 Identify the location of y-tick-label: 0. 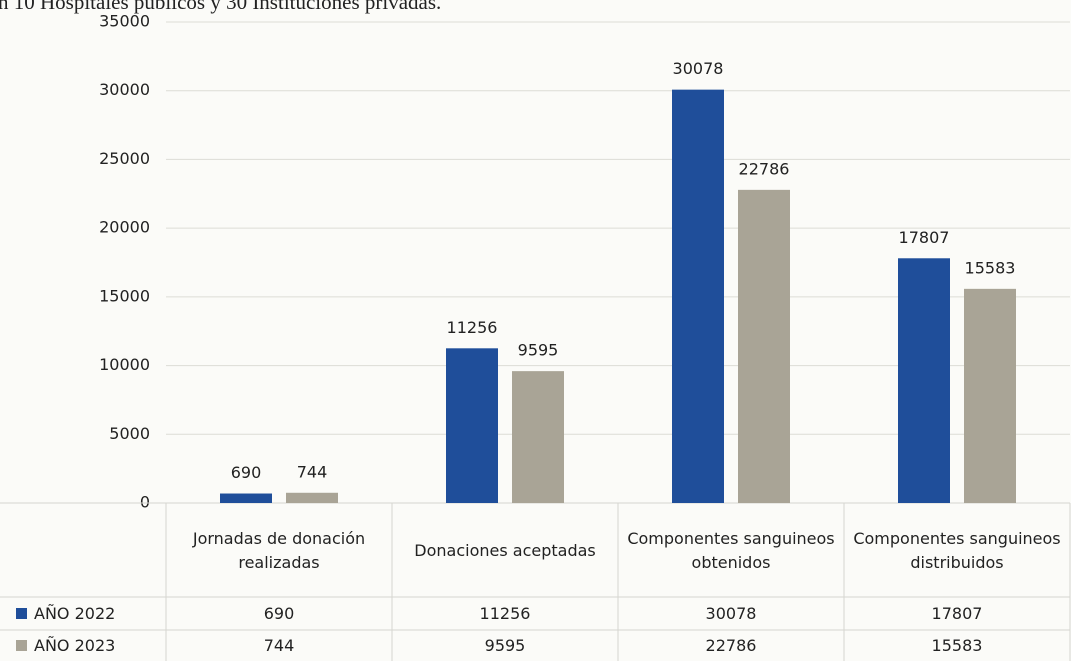
(145, 502).